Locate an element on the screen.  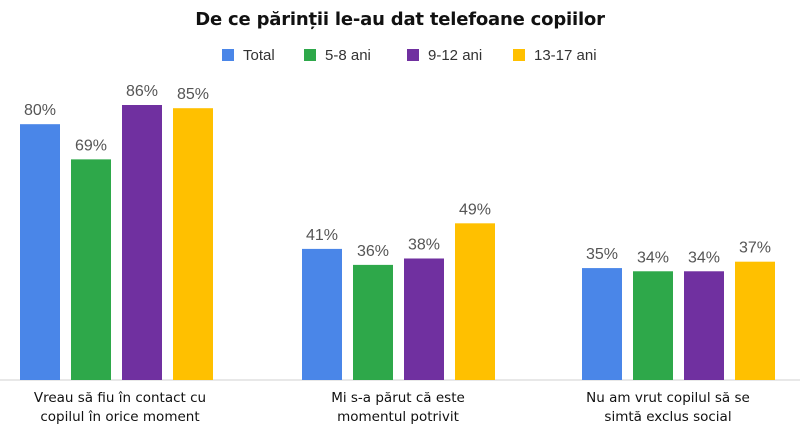
category-label-2-line-1: Mi s-a părut că este is located at coordinates (398, 398).